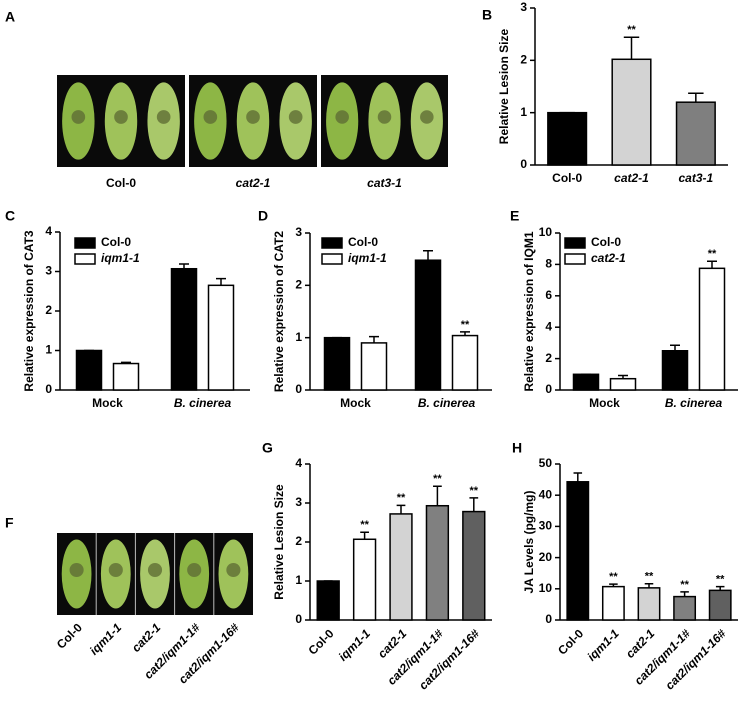  Describe the element at coordinates (363, 242) in the screenshot. I see `legend-label: Col-0` at that location.